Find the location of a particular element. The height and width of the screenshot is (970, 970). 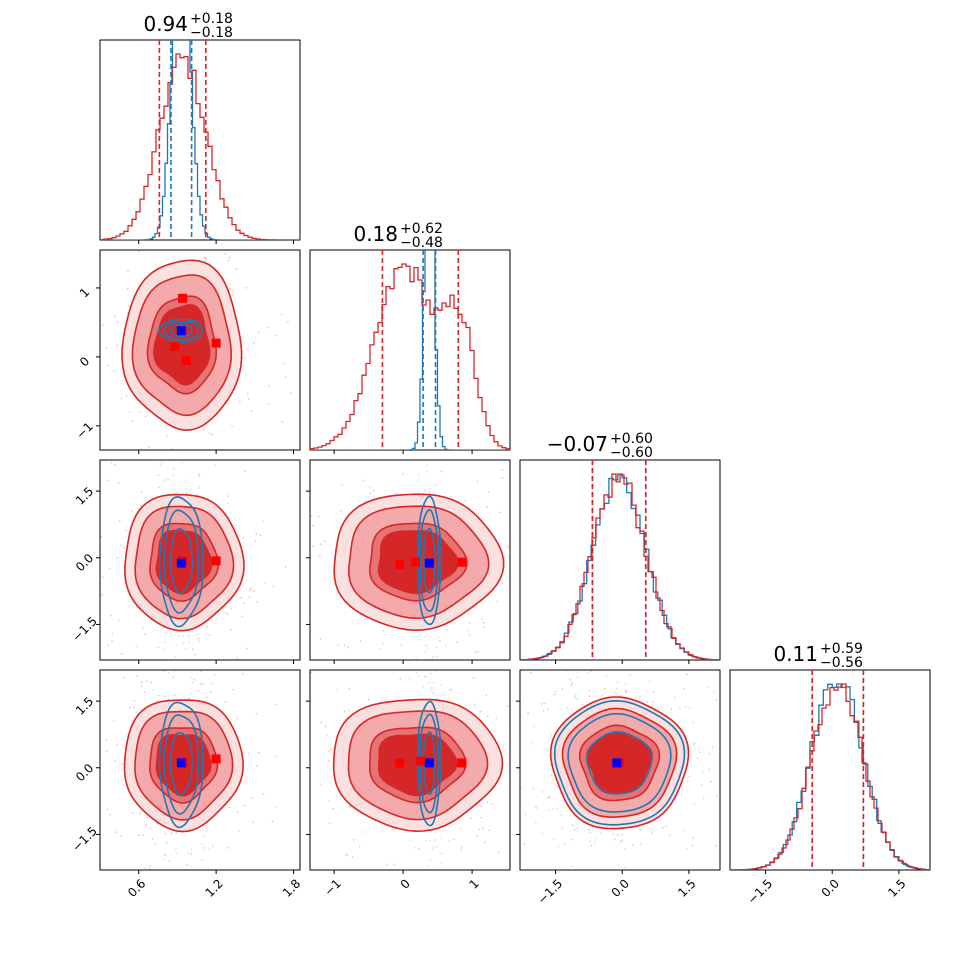

x-tick-label: 0.6 is located at coordinates (136, 887).